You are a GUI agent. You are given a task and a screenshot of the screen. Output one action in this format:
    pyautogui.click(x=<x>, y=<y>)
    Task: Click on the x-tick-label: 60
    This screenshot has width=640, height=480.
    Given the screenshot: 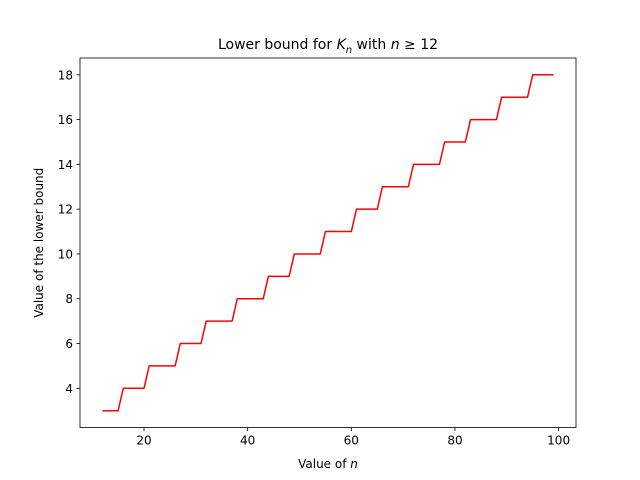 What is the action you would take?
    pyautogui.click(x=351, y=441)
    